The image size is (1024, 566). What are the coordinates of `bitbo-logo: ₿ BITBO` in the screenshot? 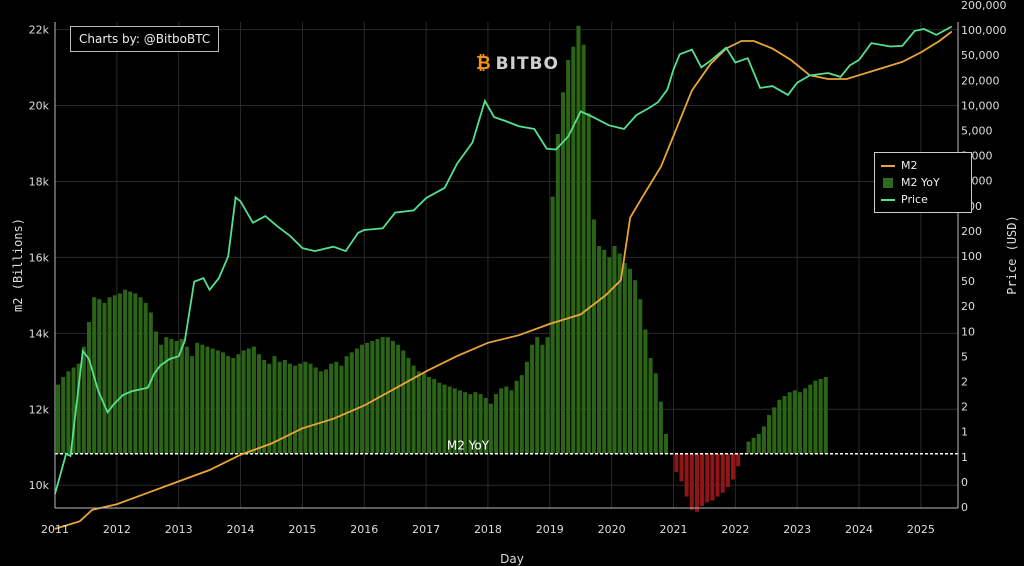 It's located at (517, 63).